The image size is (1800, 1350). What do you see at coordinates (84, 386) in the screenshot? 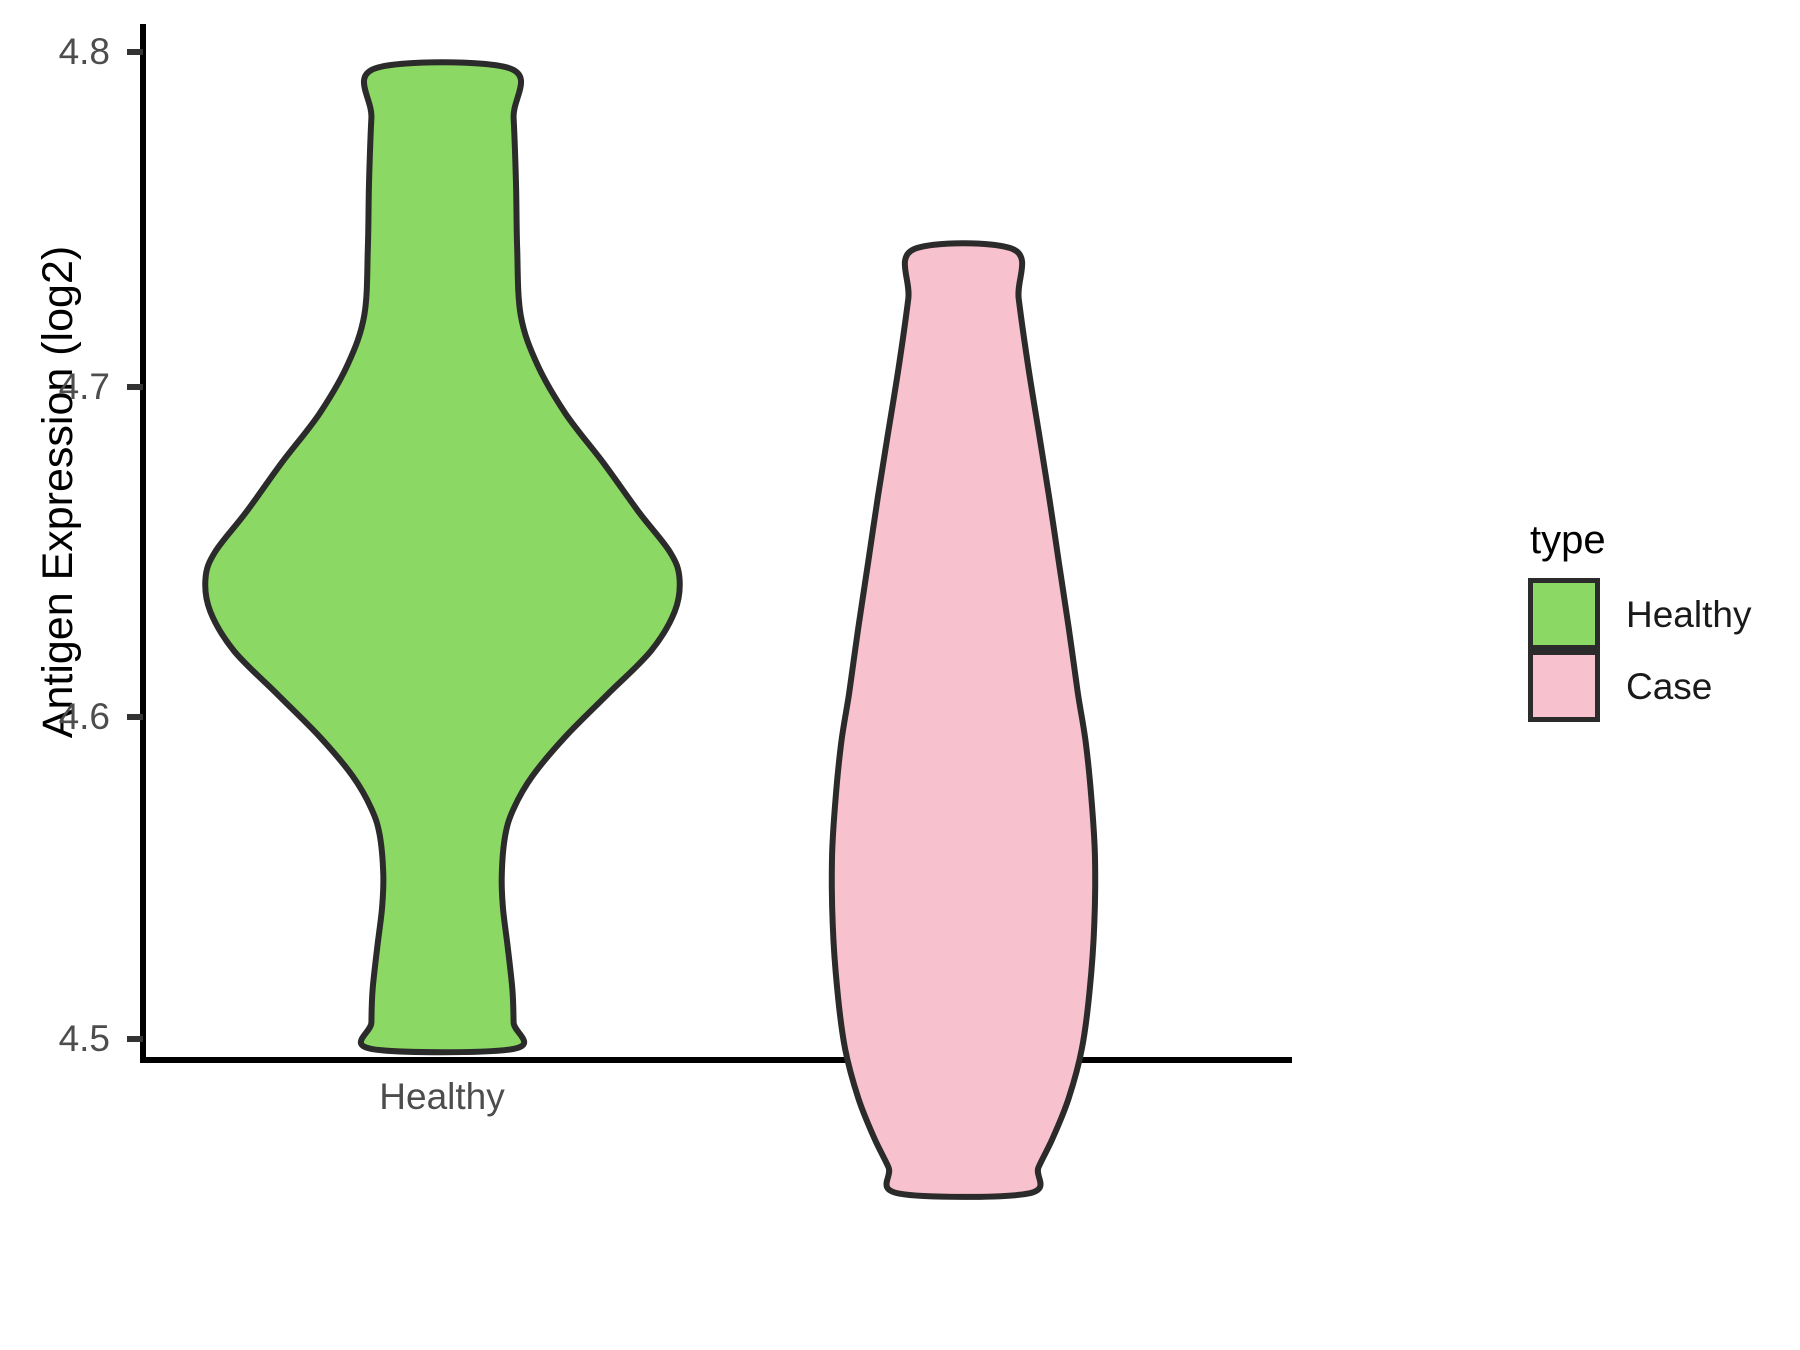
I see `y-tick-label-4.7: 4.7` at bounding box center [84, 386].